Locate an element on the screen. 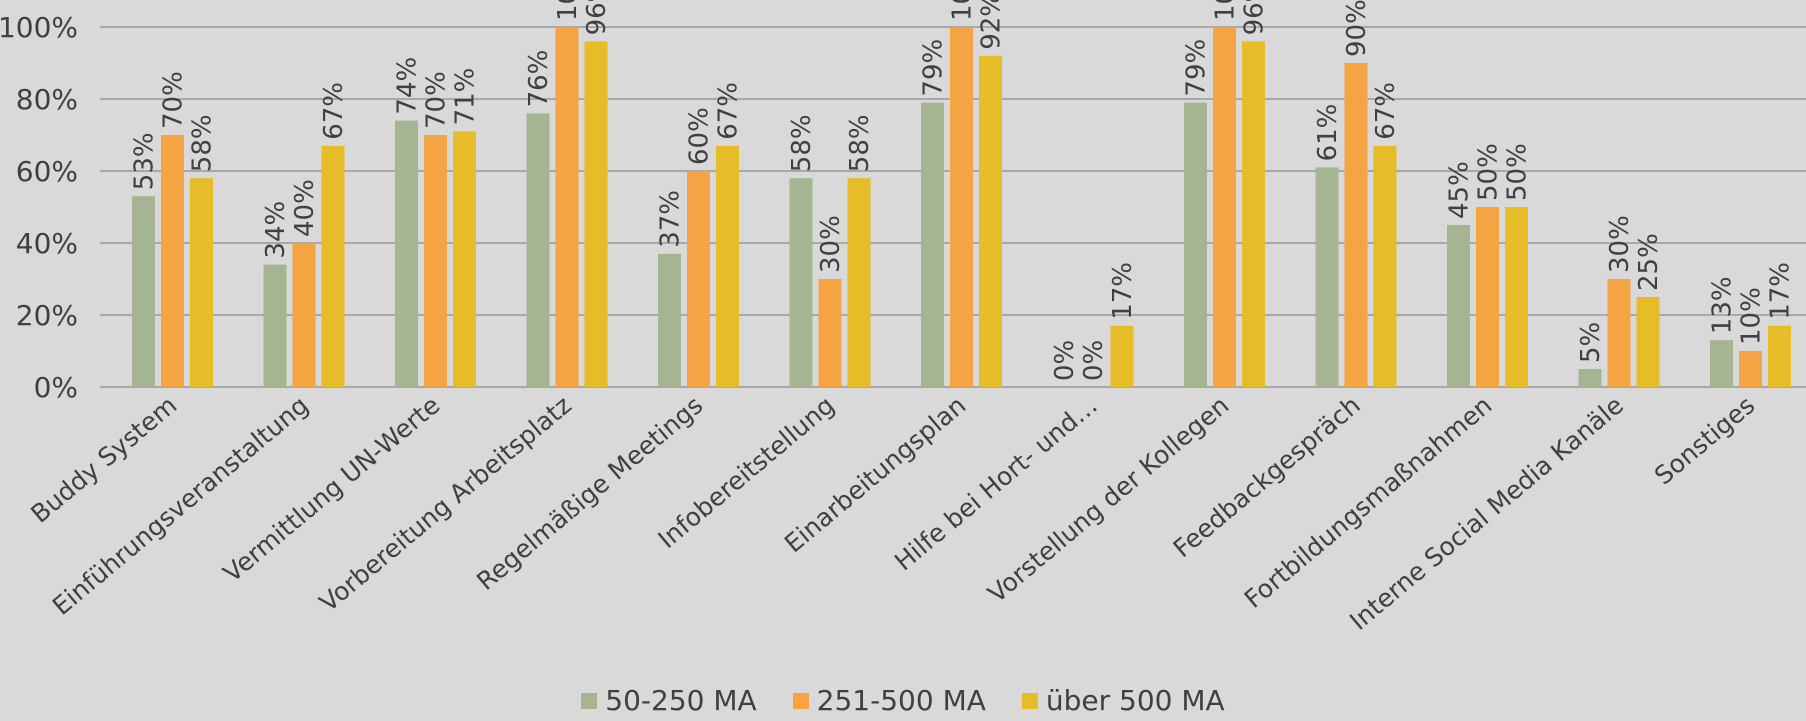 This screenshot has width=1806, height=721. data-label: 34% is located at coordinates (276, 230).